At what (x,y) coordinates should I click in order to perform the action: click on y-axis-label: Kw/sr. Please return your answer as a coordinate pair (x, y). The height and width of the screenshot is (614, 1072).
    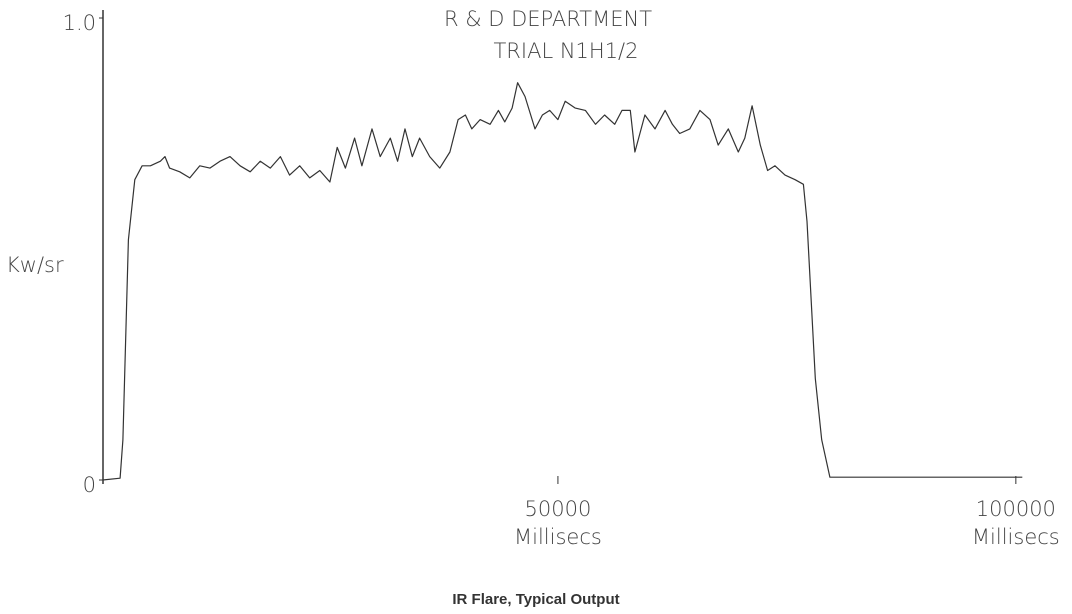
    Looking at the image, I should click on (35, 265).